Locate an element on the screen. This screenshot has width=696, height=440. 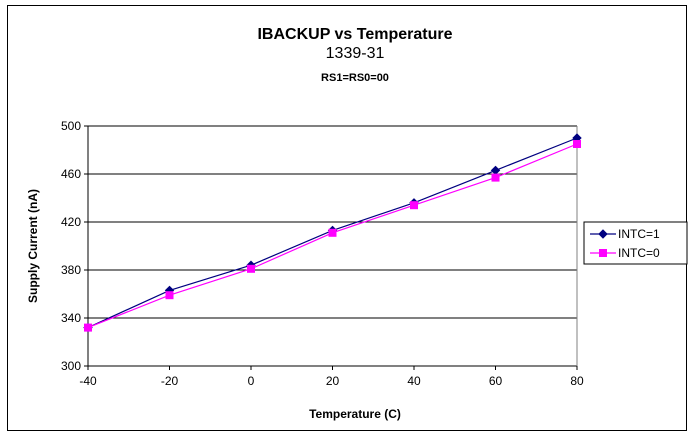
y-tick-label: 340 is located at coordinates (71, 318).